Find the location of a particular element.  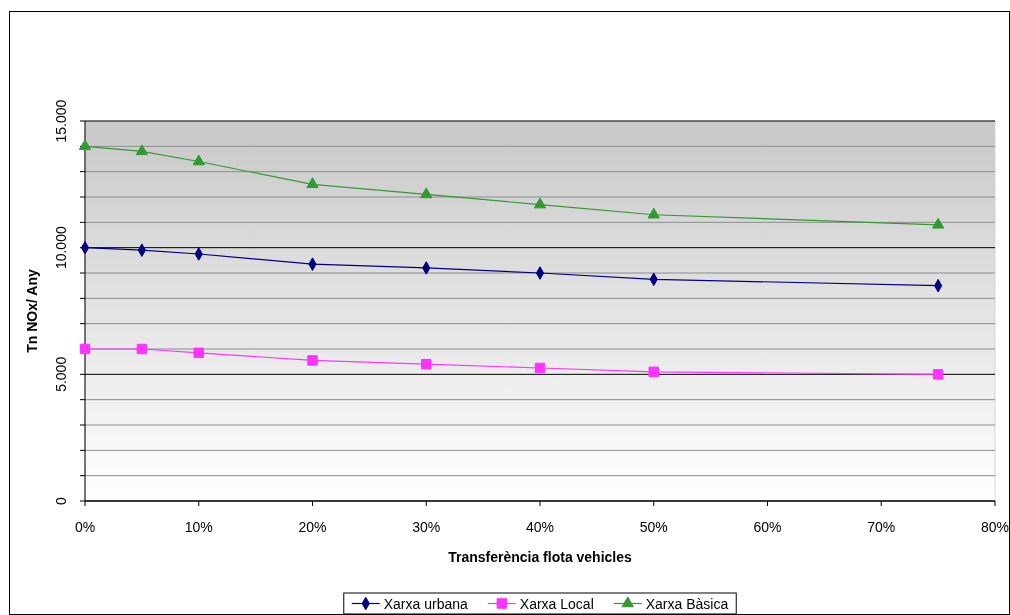

legend-label: Xarxa urbana is located at coordinates (426, 604).